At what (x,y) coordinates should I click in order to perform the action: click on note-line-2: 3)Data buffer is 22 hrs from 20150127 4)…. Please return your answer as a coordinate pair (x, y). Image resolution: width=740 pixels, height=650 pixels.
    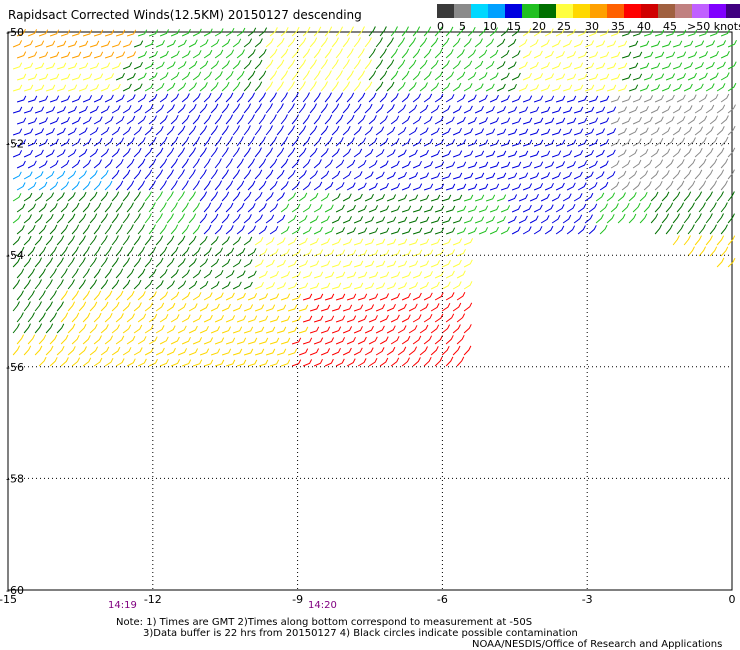
    Looking at the image, I should click on (360, 633).